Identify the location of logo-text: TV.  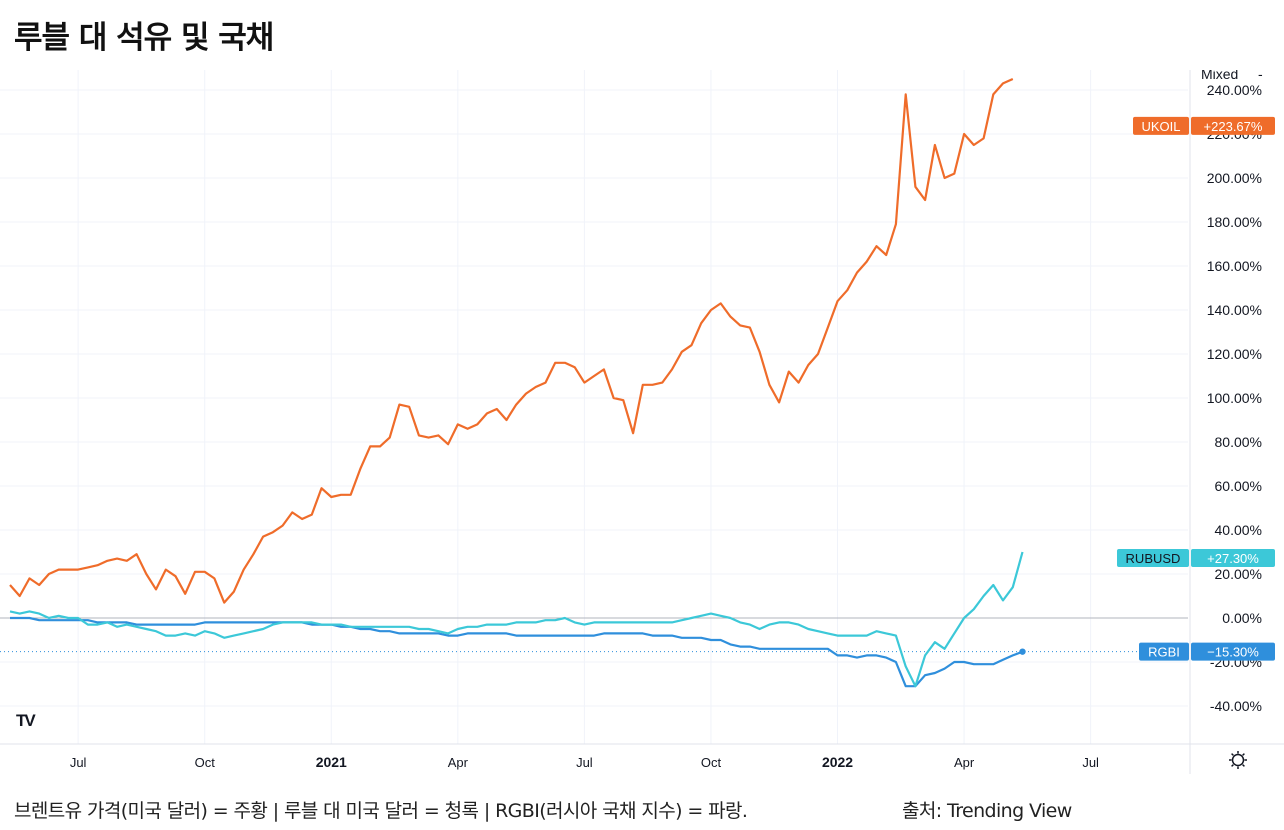
(26, 720).